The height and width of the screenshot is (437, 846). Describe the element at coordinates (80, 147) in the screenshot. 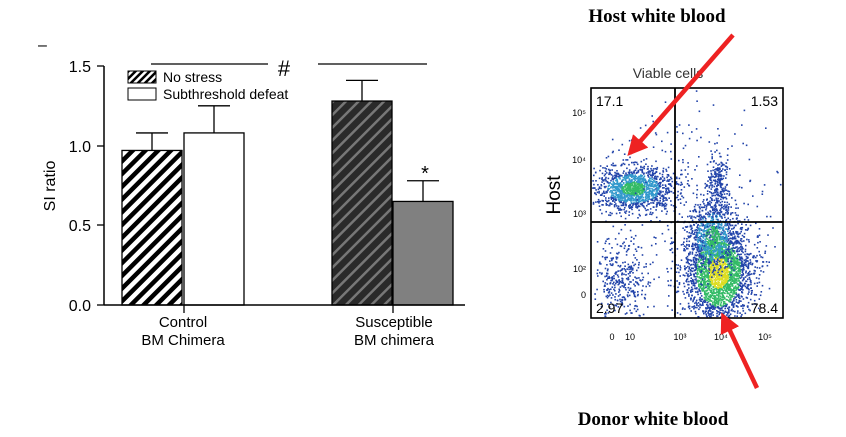

I see `y-tick-label: 1.0` at that location.